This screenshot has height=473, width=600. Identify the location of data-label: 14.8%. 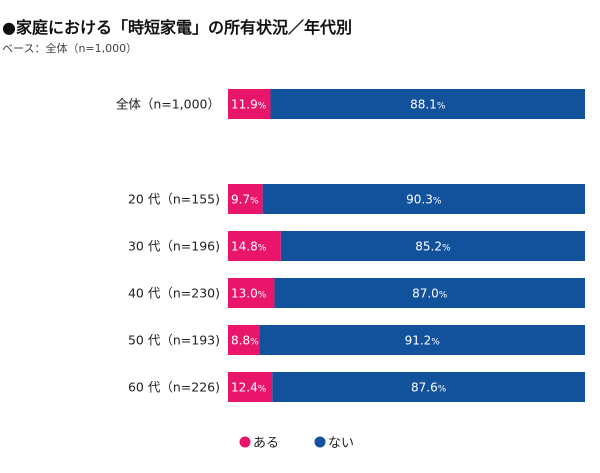
(249, 247).